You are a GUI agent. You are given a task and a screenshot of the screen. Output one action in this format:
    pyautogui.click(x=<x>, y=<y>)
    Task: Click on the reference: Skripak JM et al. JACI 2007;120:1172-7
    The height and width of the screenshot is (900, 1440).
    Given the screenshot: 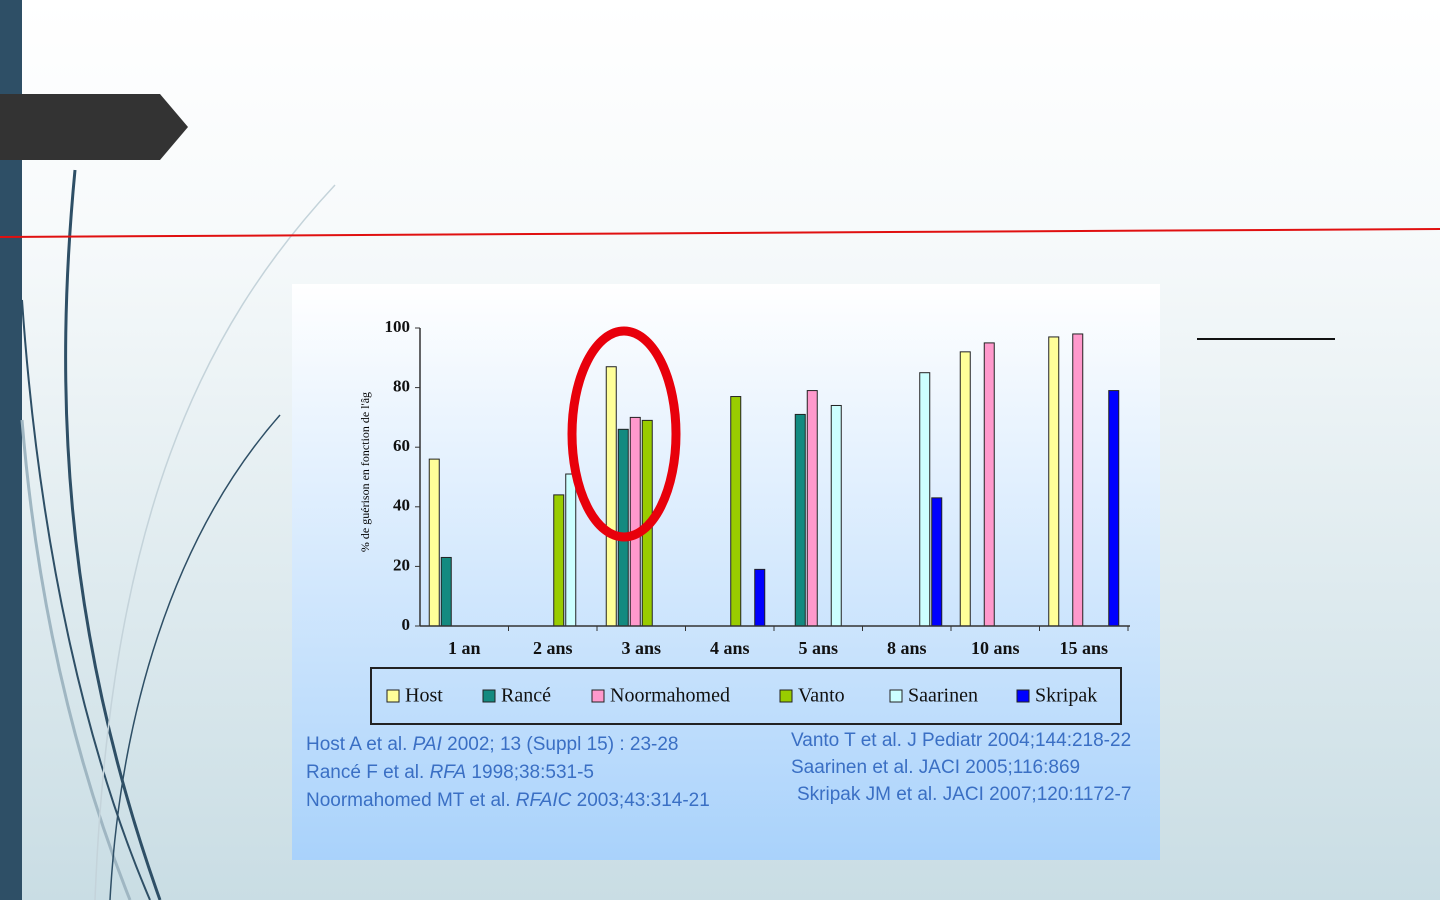 What is the action you would take?
    pyautogui.click(x=964, y=794)
    